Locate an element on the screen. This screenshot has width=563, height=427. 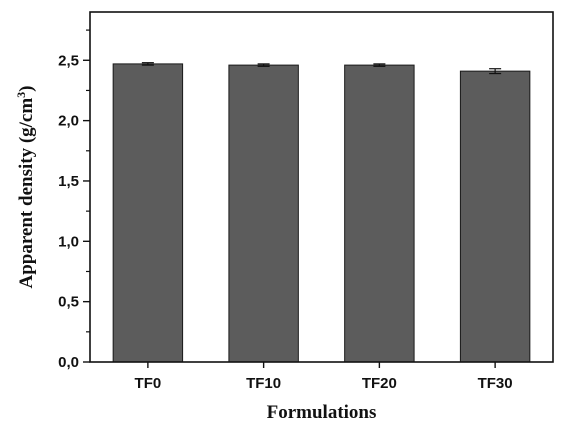
y-axis-title: Apparent density (g/cm3) is located at coordinates (25, 186).